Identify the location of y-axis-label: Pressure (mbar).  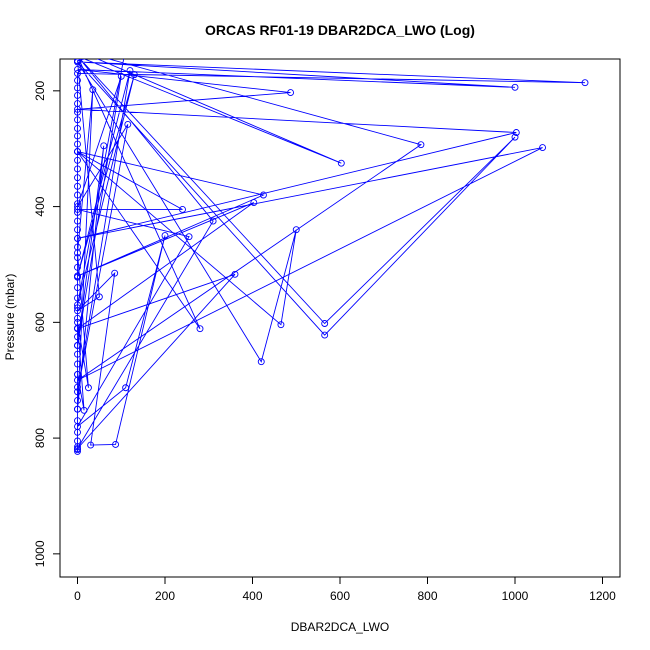
(10, 317).